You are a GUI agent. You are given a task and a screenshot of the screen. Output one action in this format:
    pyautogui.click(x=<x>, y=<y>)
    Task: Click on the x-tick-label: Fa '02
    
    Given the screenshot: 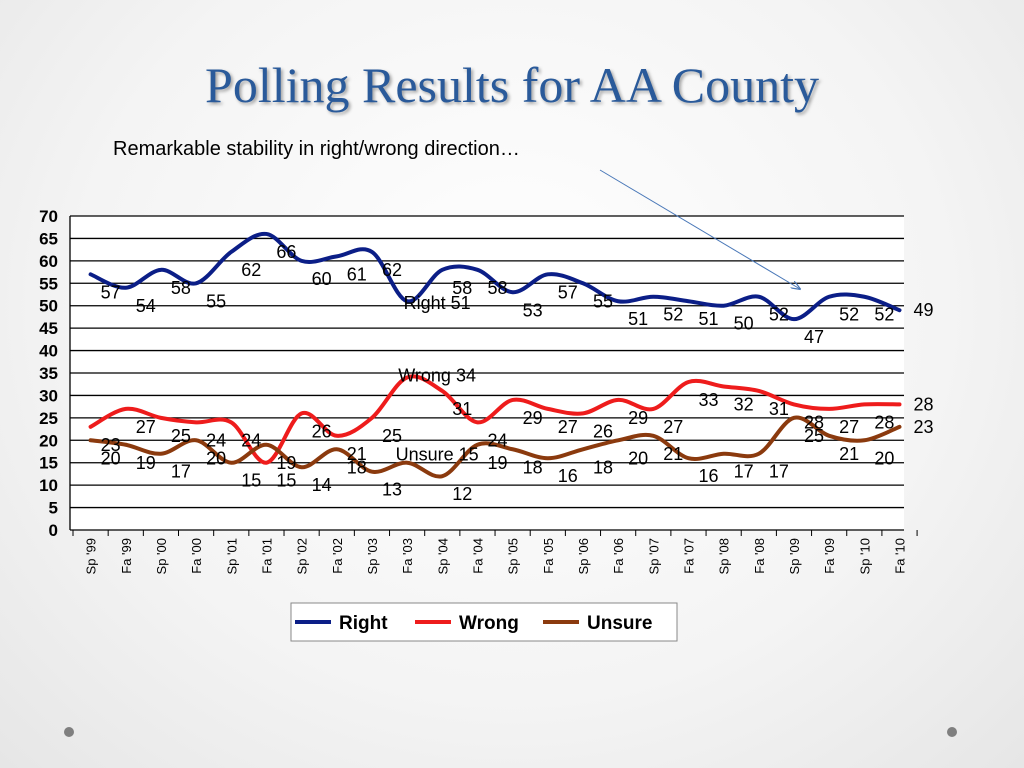 What is the action you would take?
    pyautogui.click(x=337, y=556)
    